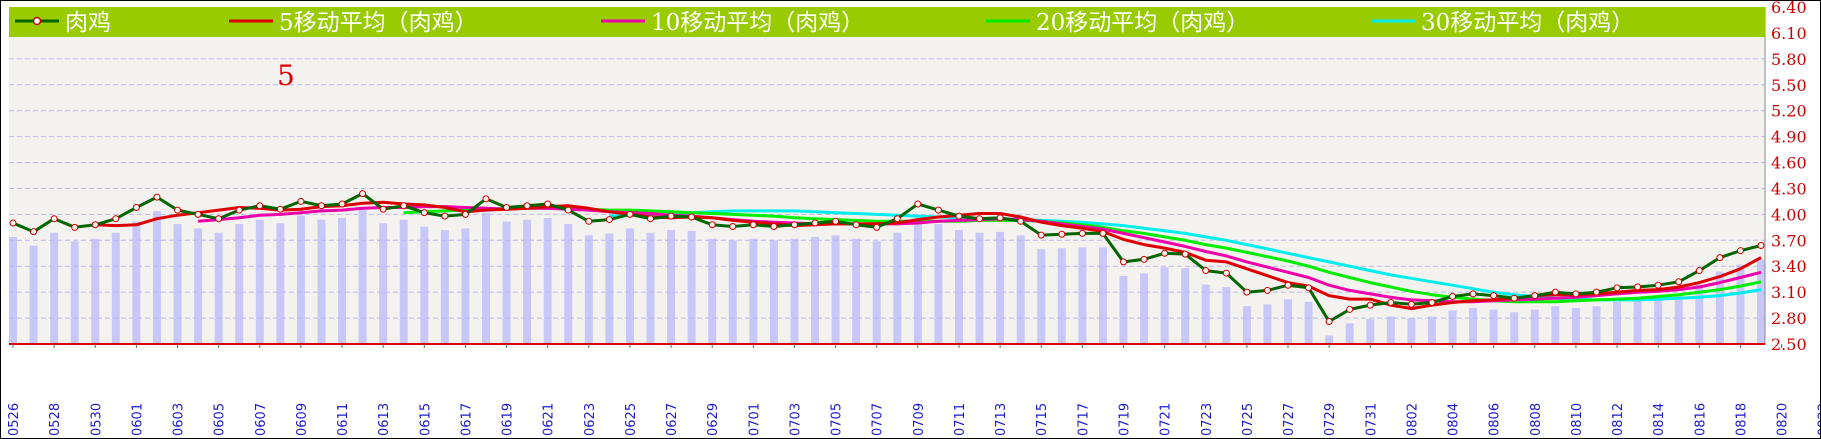  What do you see at coordinates (1700, 419) in the screenshot?
I see `x-tick-label: 0816` at bounding box center [1700, 419].